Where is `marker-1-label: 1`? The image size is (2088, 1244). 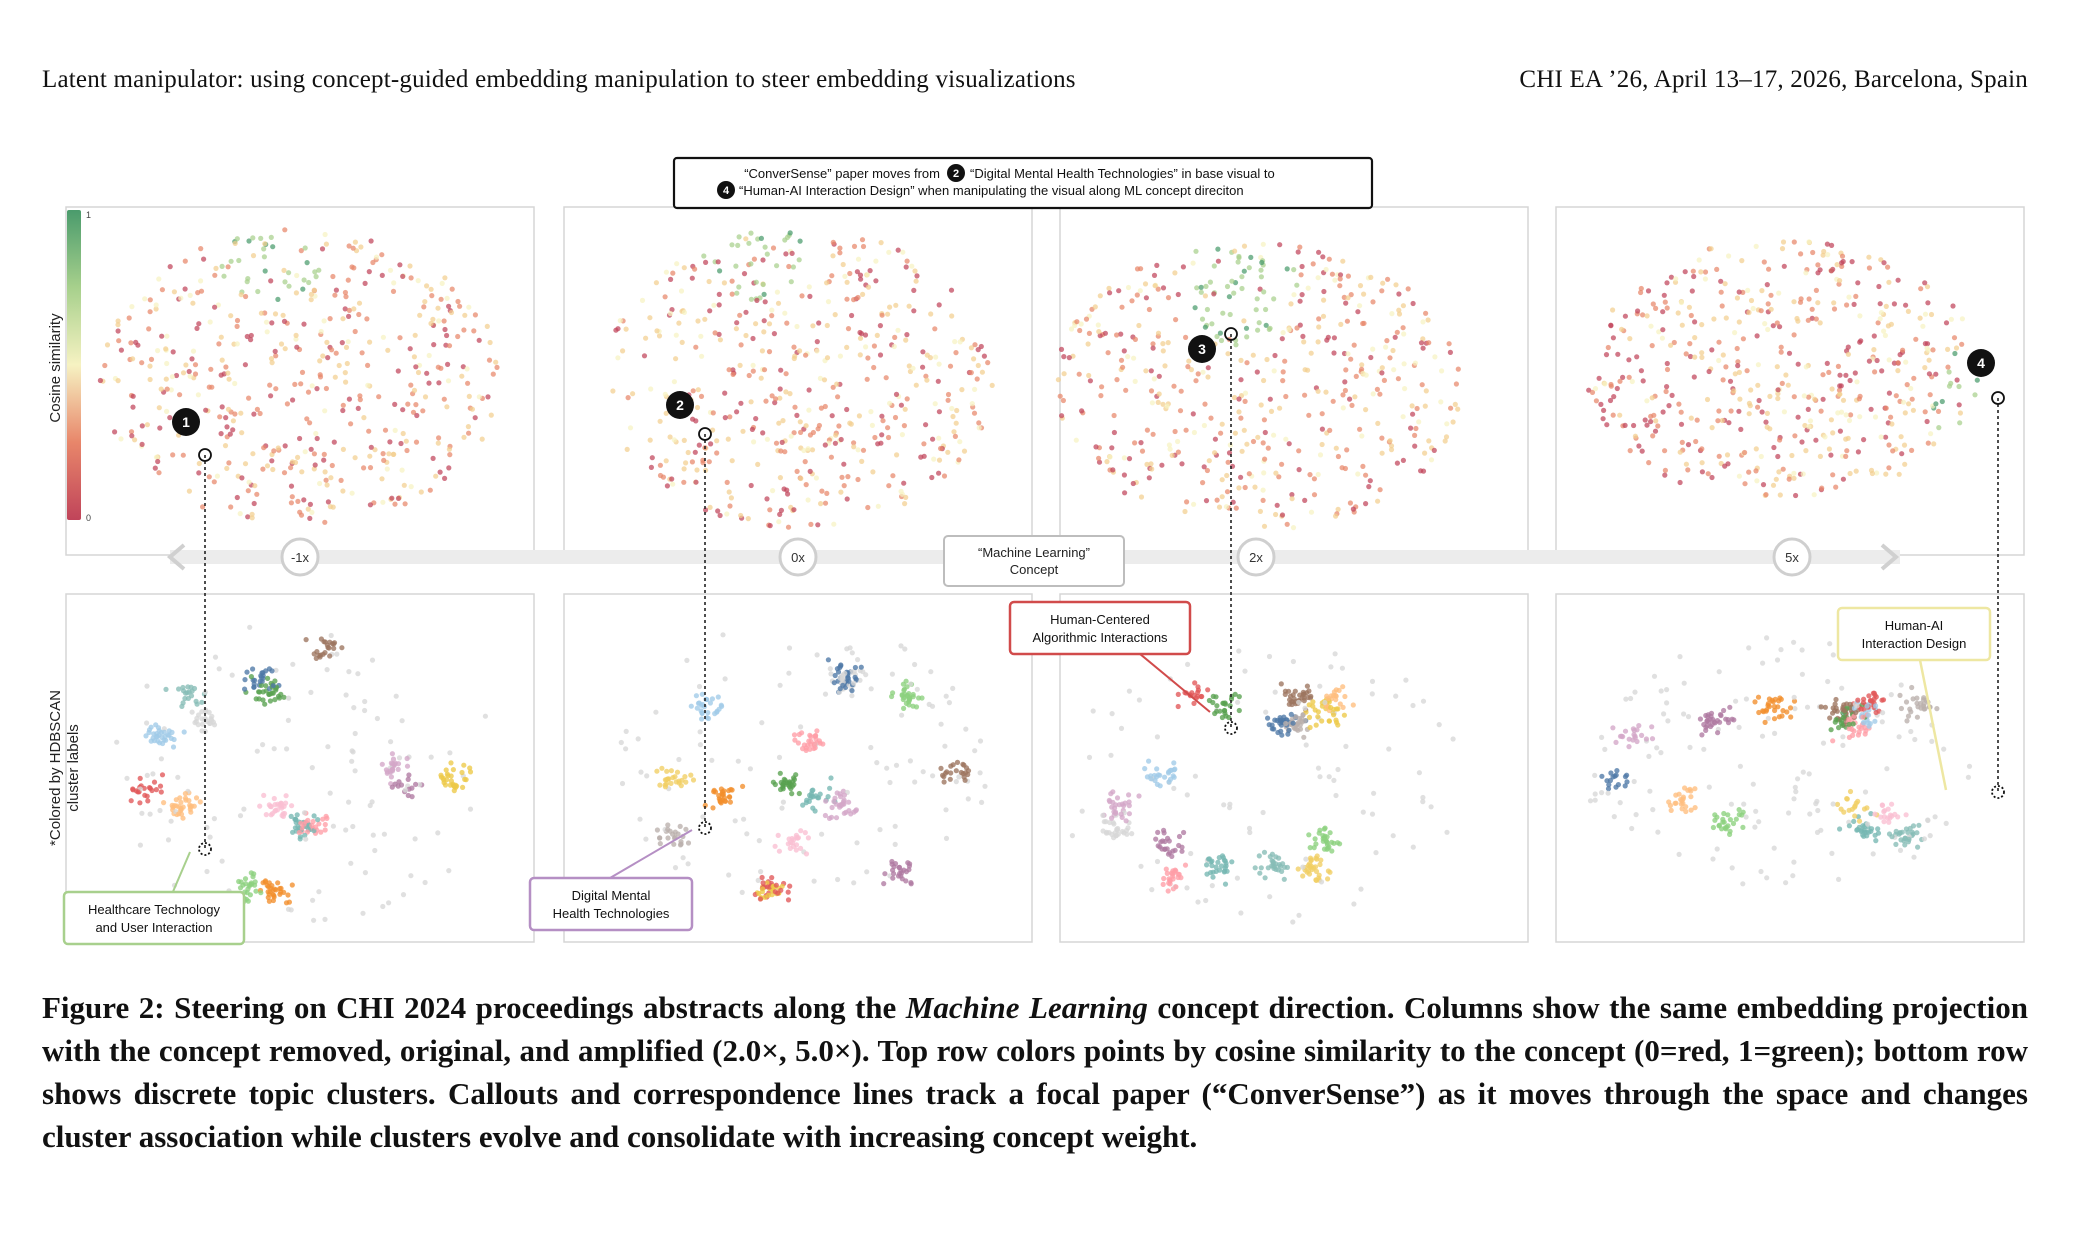
marker-1-label: 1 is located at coordinates (186, 422).